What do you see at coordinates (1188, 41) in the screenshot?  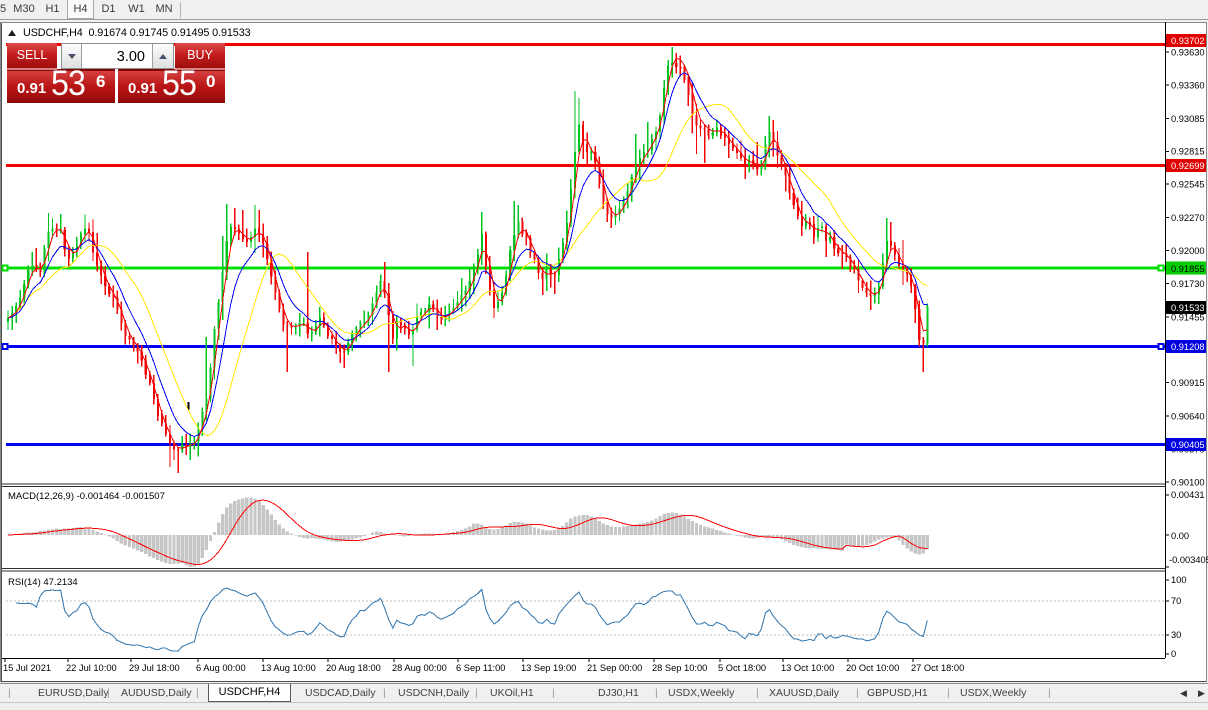 I see `svg-text: 0.93702` at bounding box center [1188, 41].